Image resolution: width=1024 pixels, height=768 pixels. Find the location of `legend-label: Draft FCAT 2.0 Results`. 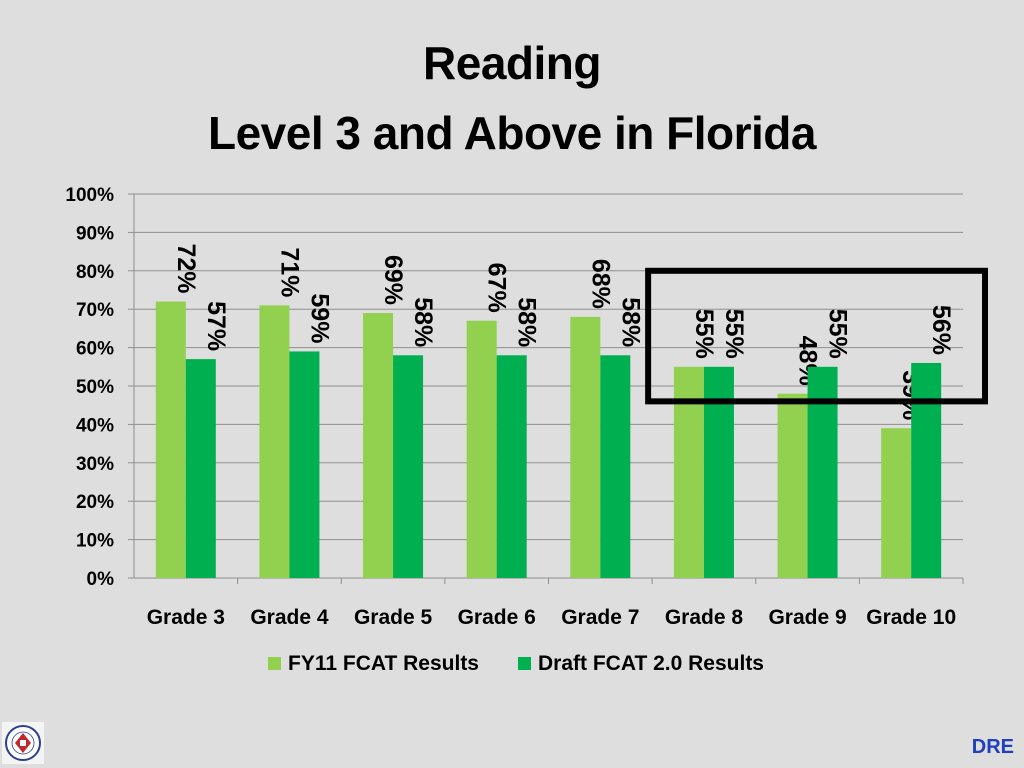

legend-label: Draft FCAT 2.0 Results is located at coordinates (651, 663).